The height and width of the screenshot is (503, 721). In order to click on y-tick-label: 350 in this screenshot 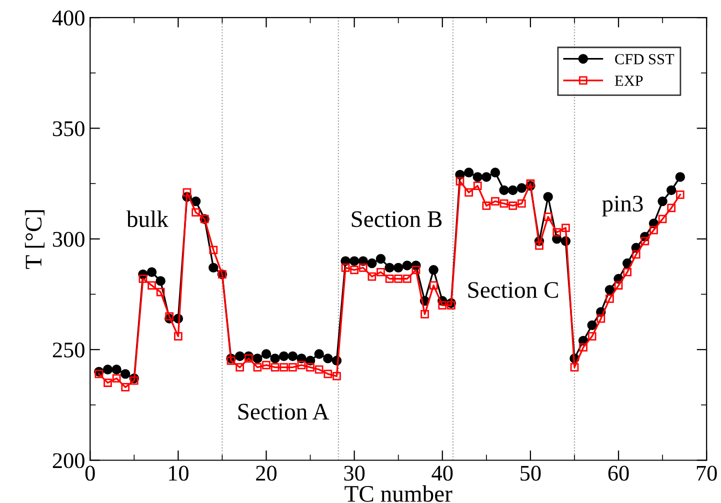, I will do `click(68, 128)`.